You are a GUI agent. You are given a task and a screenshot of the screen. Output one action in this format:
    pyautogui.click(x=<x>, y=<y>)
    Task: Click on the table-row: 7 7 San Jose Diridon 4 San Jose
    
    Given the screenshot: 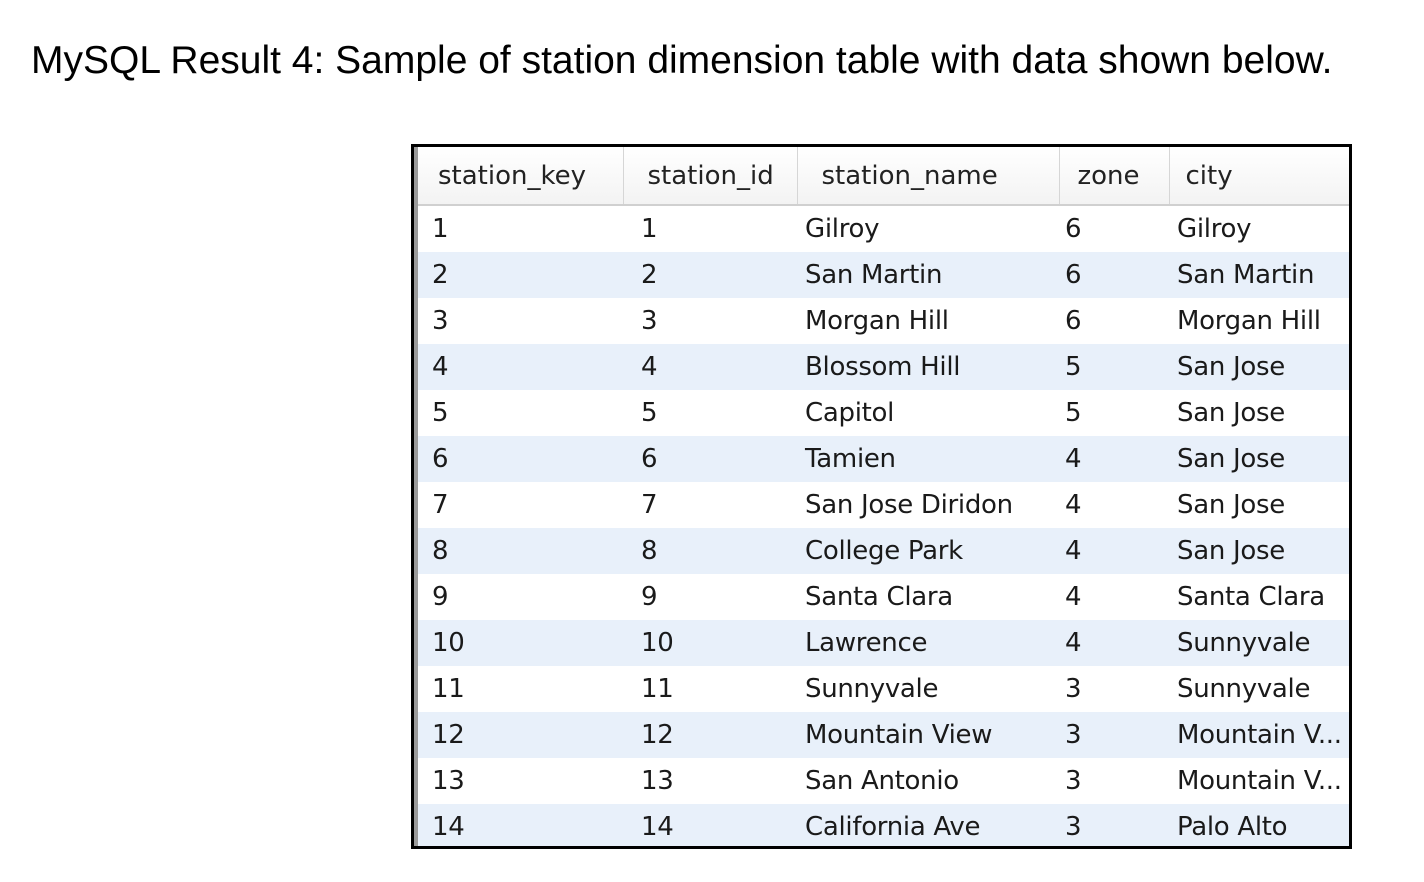 What is the action you would take?
    pyautogui.click(x=881, y=505)
    